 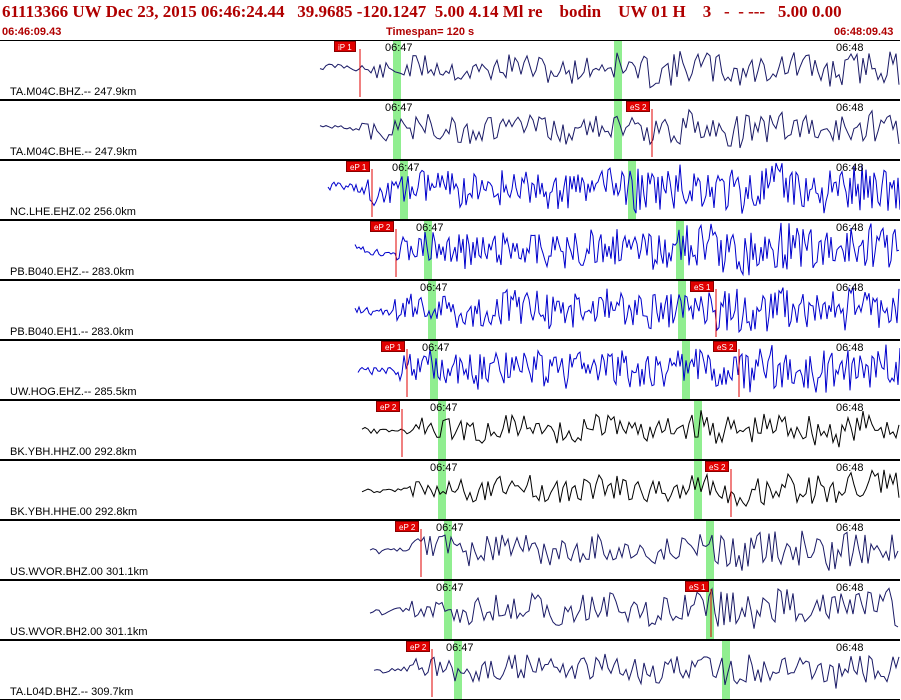 I want to click on trace-panel: 06:47 06:48 eP 2 BK.YBH.HHZ.00 292.8km, so click(x=450, y=430).